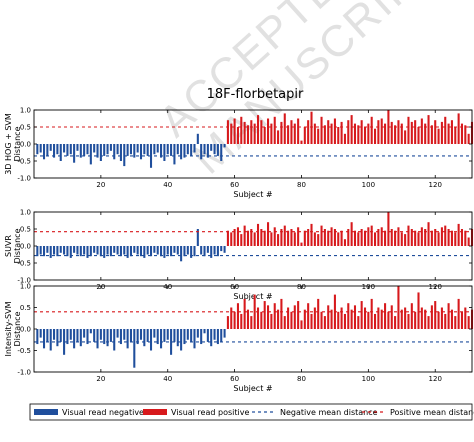  Describe the element at coordinates (13, 144) in the screenshot. I see `y-axis-label: 3D HOG + SVMDistance` at that location.